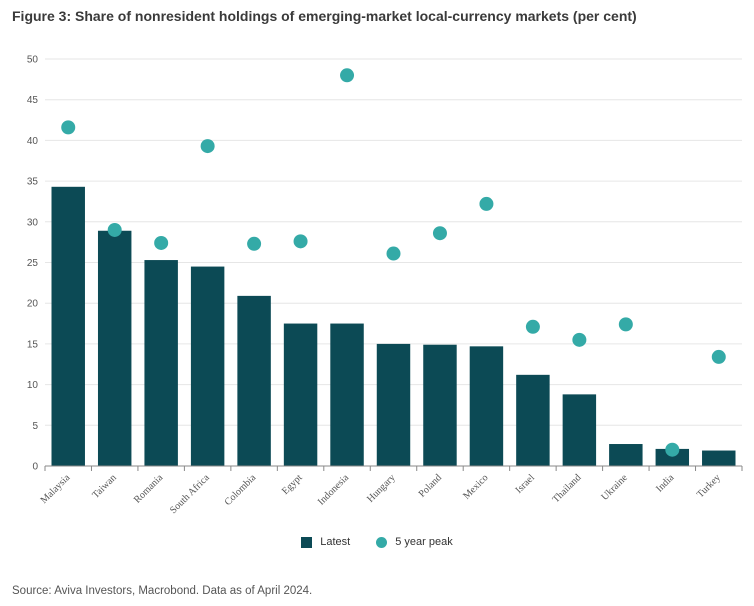 This screenshot has height=606, width=754. What do you see at coordinates (33, 344) in the screenshot?
I see `y-tick-label: 15` at bounding box center [33, 344].